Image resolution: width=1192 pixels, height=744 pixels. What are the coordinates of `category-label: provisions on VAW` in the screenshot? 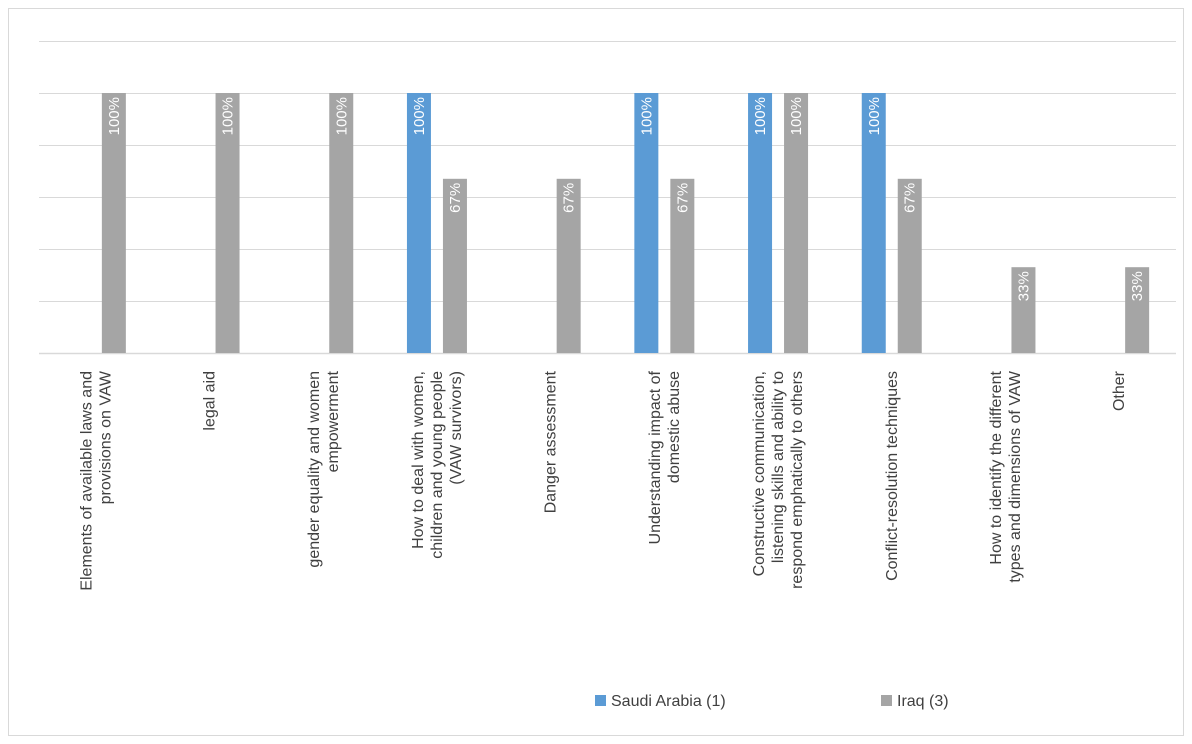 It's located at (105, 437).